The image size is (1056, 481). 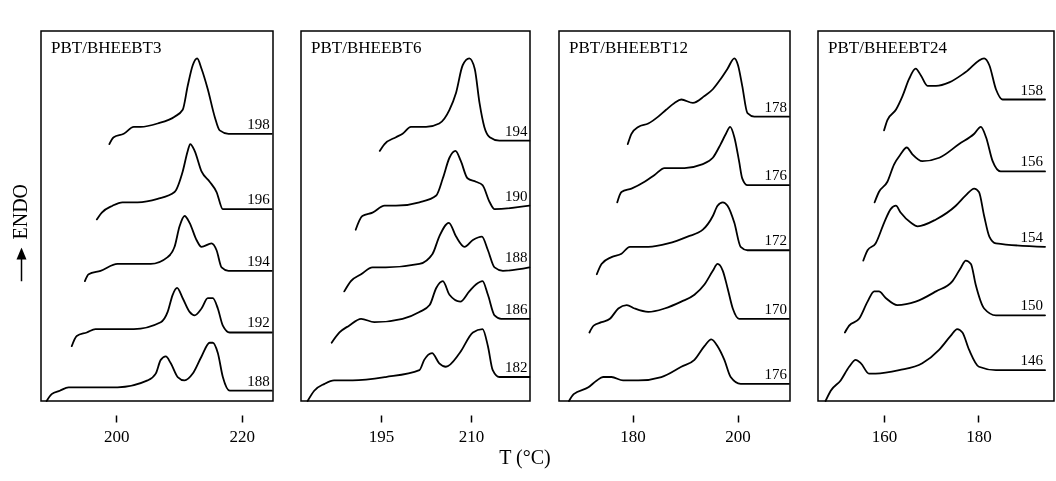 I want to click on chart-title: PBT/BHEEBT12, so click(x=629, y=47).